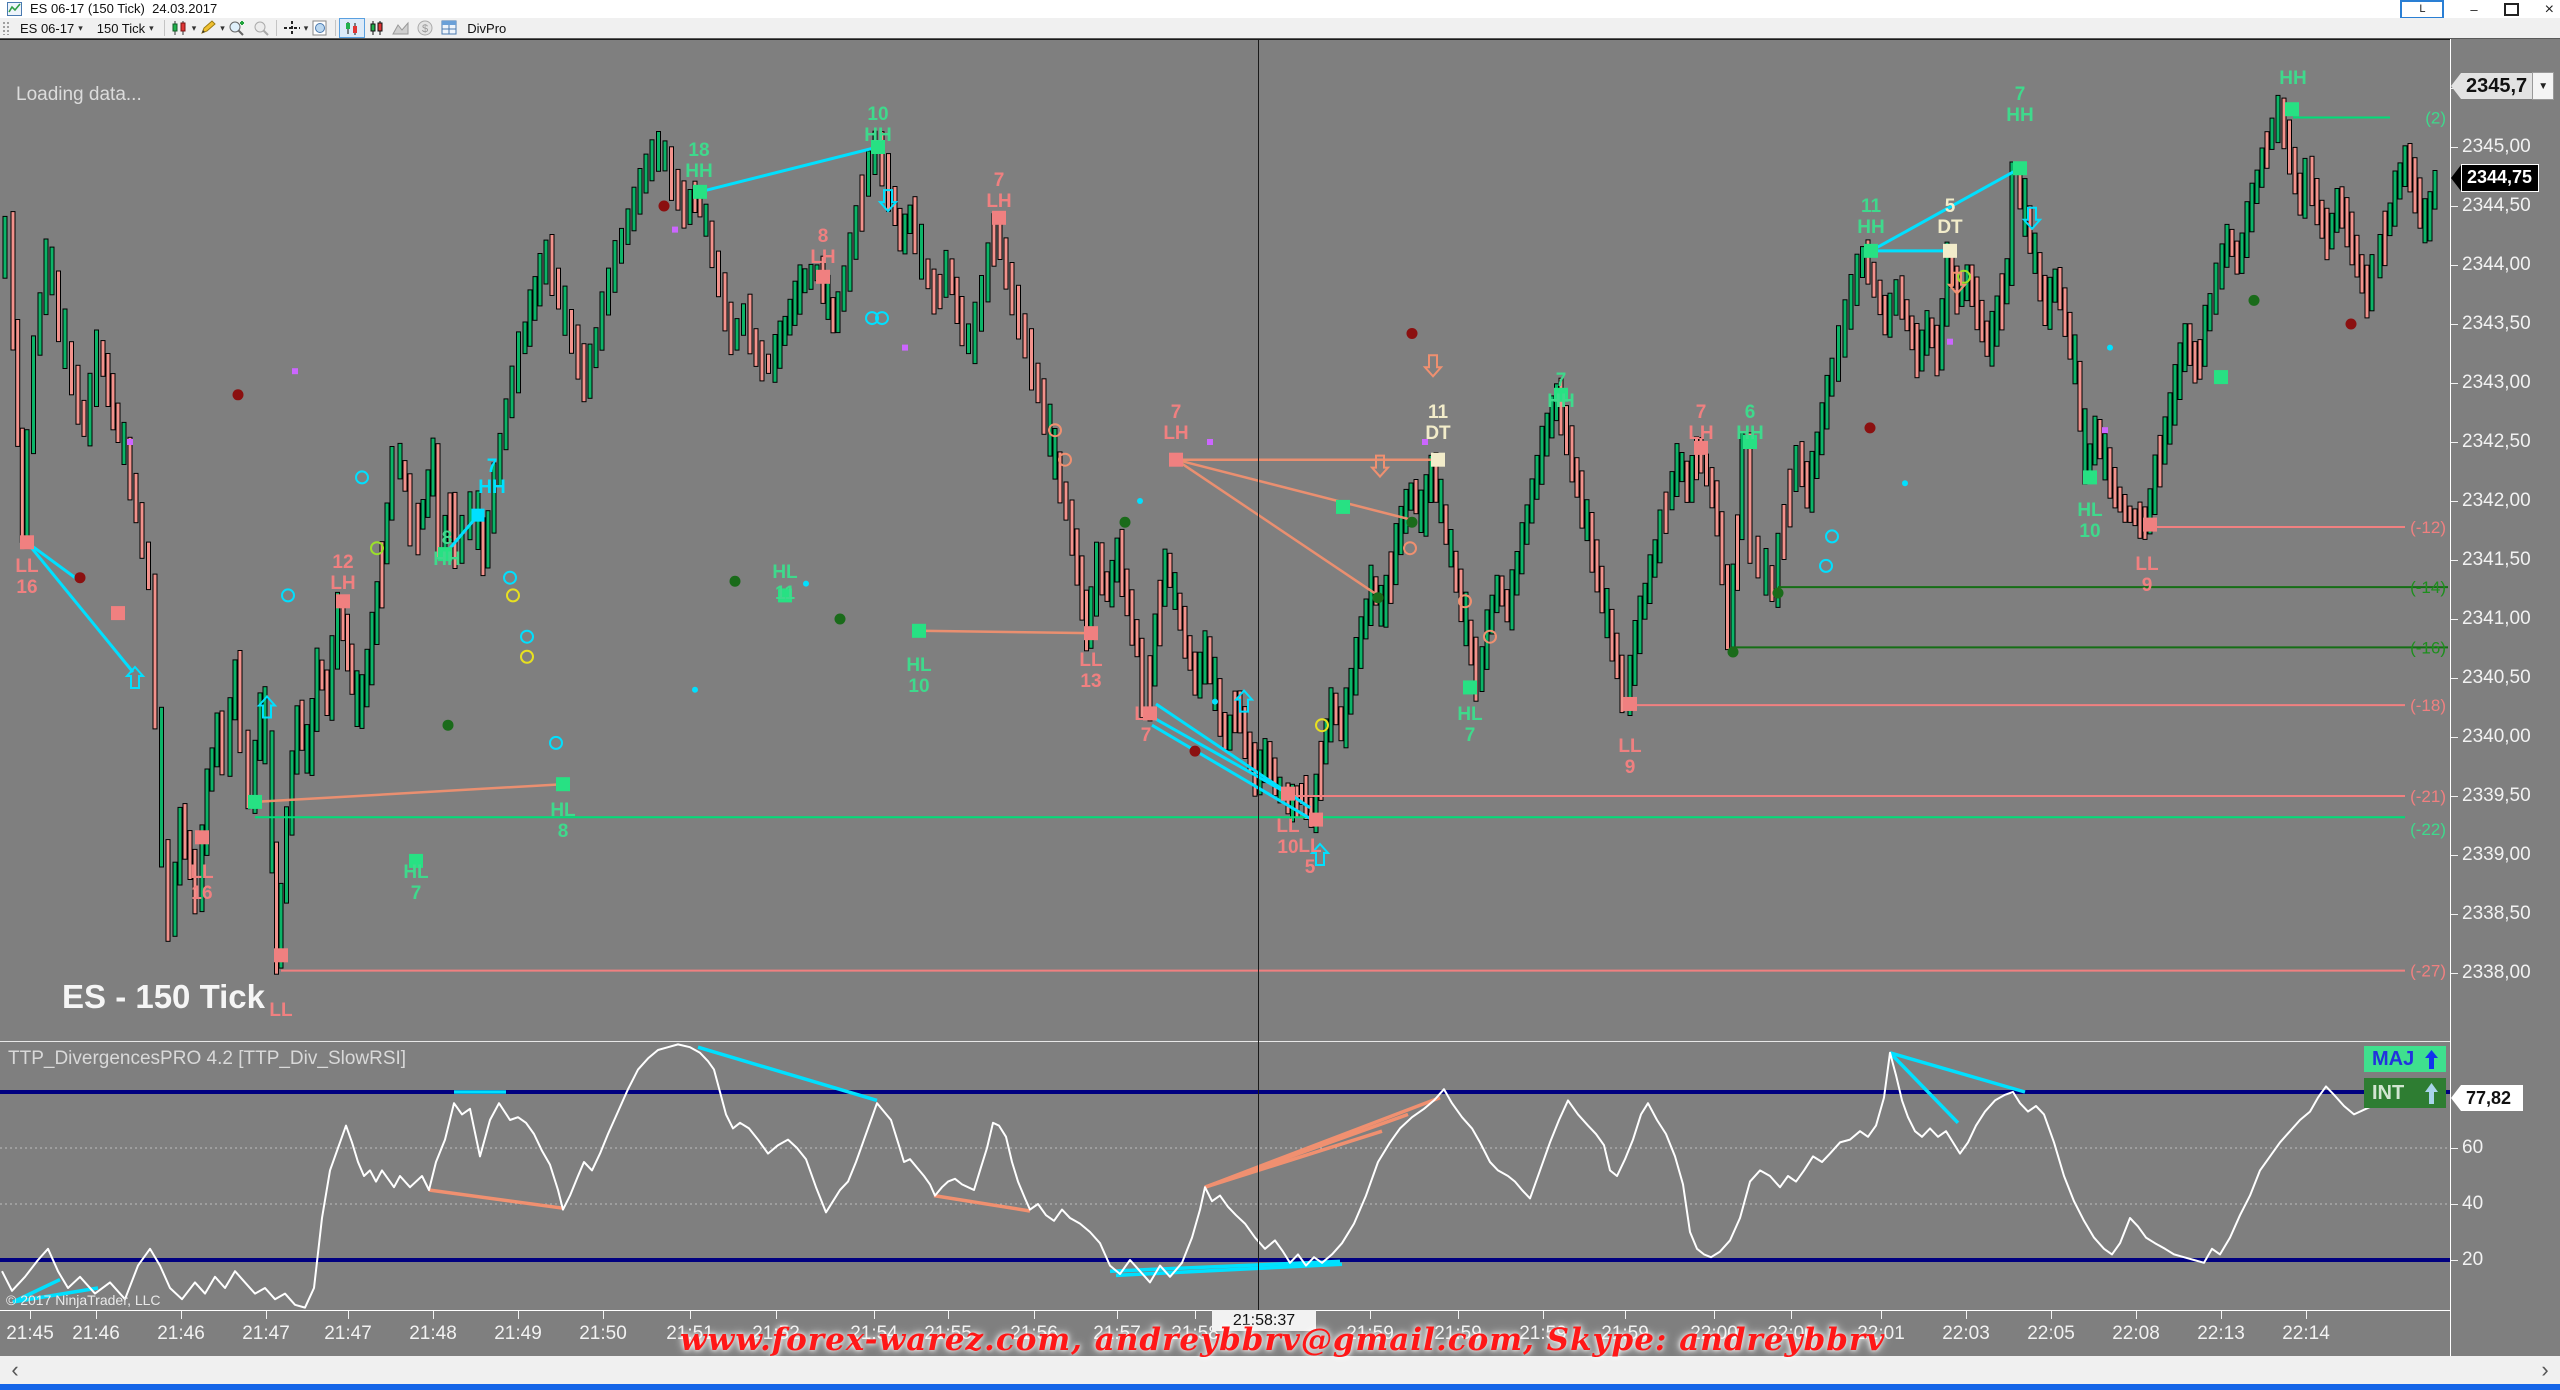 The height and width of the screenshot is (1390, 2560). What do you see at coordinates (2496, 972) in the screenshot?
I see `price-tick-label: 2338,00` at bounding box center [2496, 972].